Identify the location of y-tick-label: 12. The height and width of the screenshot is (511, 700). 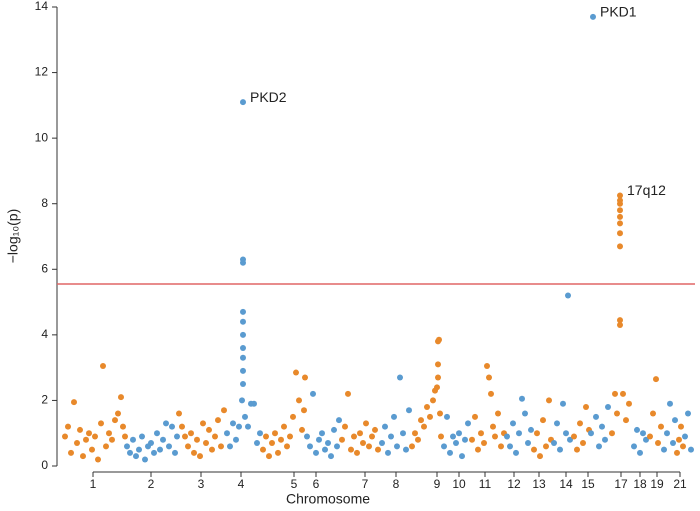
(42, 72).